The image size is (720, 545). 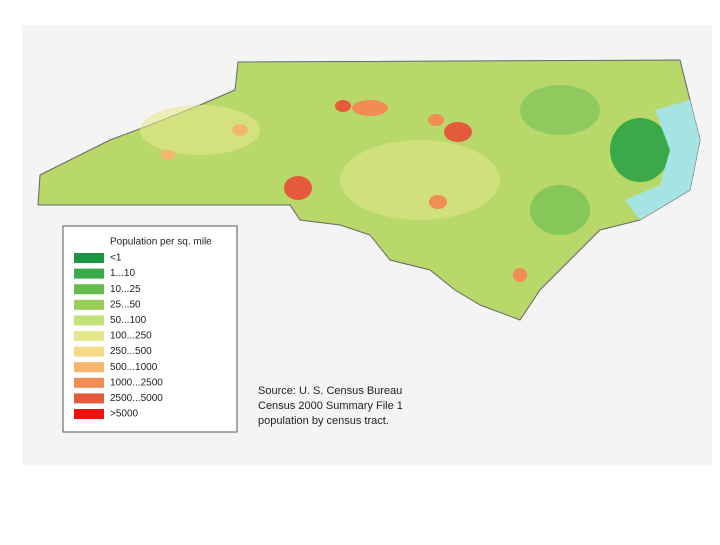 What do you see at coordinates (122, 273) in the screenshot?
I see `legend-label: 1...10` at bounding box center [122, 273].